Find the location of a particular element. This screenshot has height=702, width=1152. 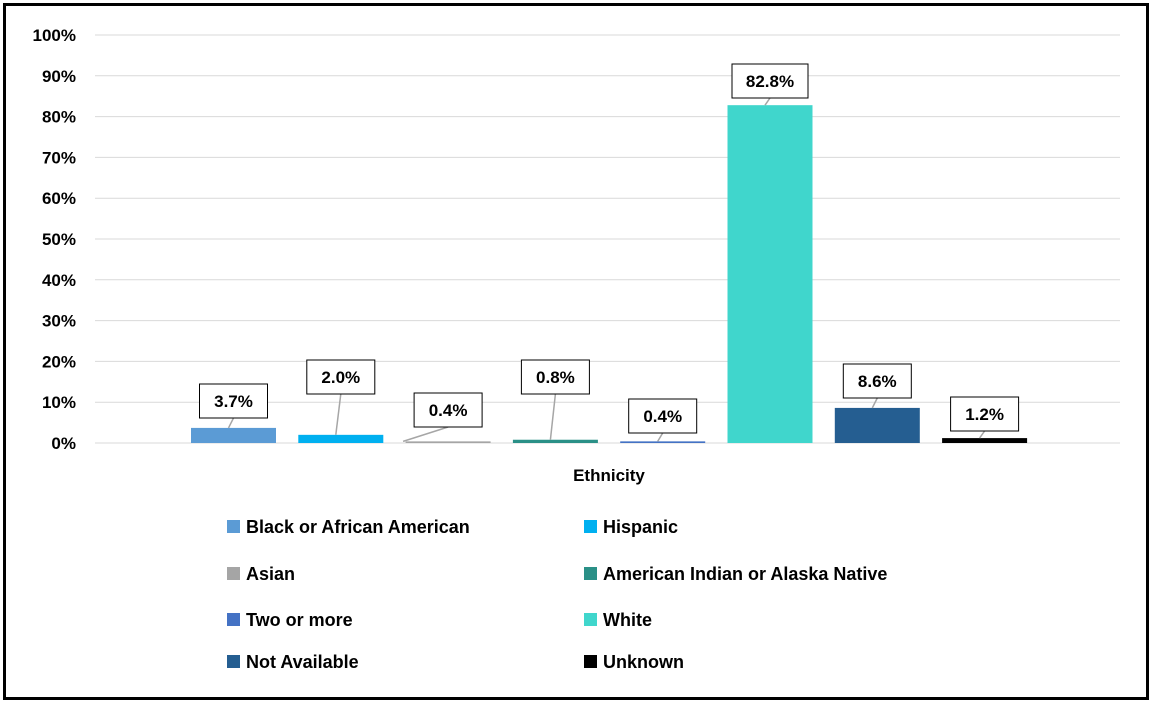

data-label: 3.7% is located at coordinates (233, 401).